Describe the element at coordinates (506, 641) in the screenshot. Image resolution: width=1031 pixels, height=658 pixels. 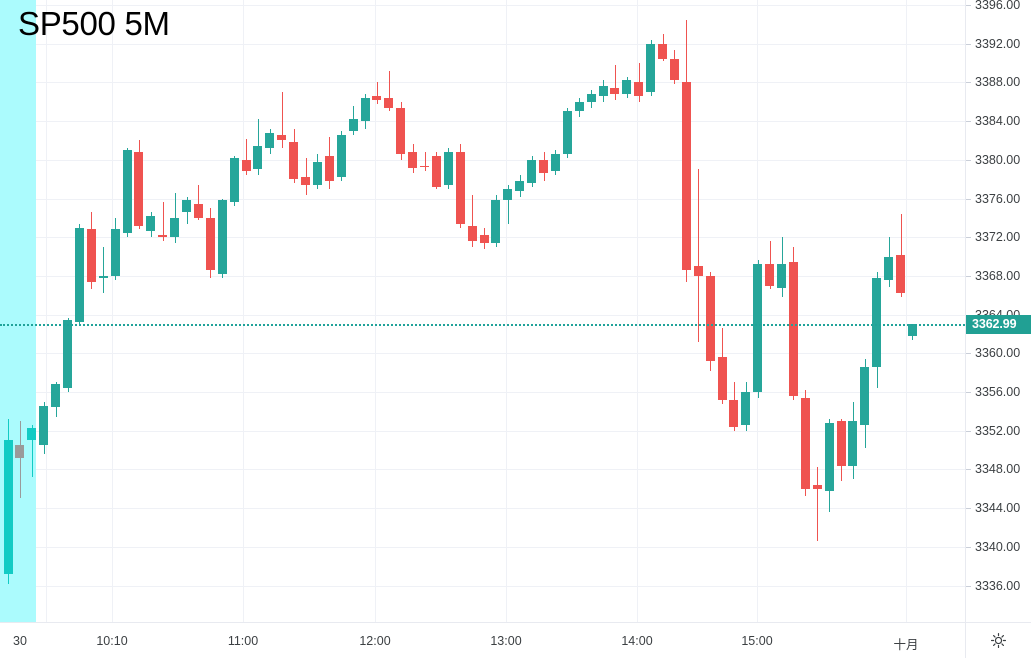
I see `time-axis-label: 13:00` at that location.